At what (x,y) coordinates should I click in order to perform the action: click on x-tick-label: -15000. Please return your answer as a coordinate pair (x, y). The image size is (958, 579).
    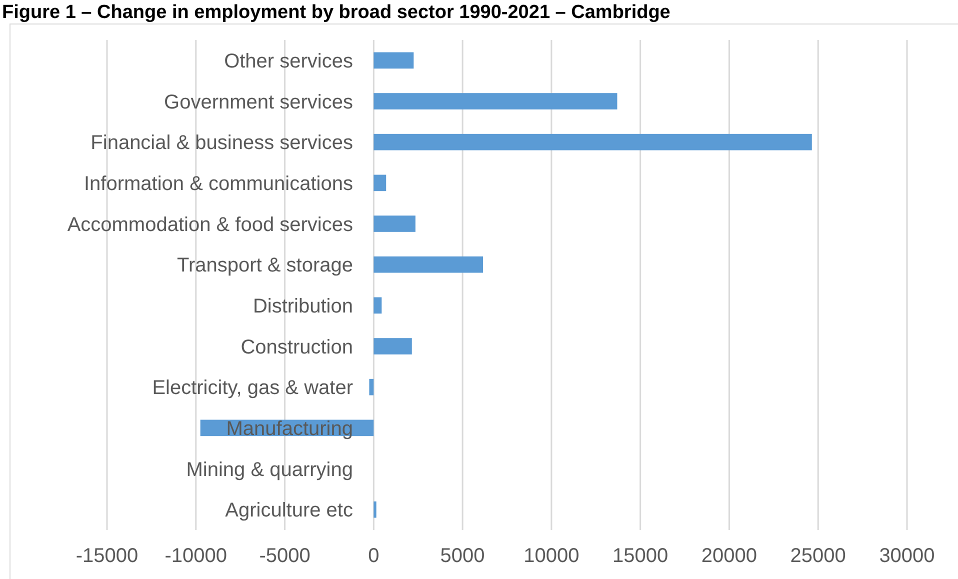
    Looking at the image, I should click on (107, 556).